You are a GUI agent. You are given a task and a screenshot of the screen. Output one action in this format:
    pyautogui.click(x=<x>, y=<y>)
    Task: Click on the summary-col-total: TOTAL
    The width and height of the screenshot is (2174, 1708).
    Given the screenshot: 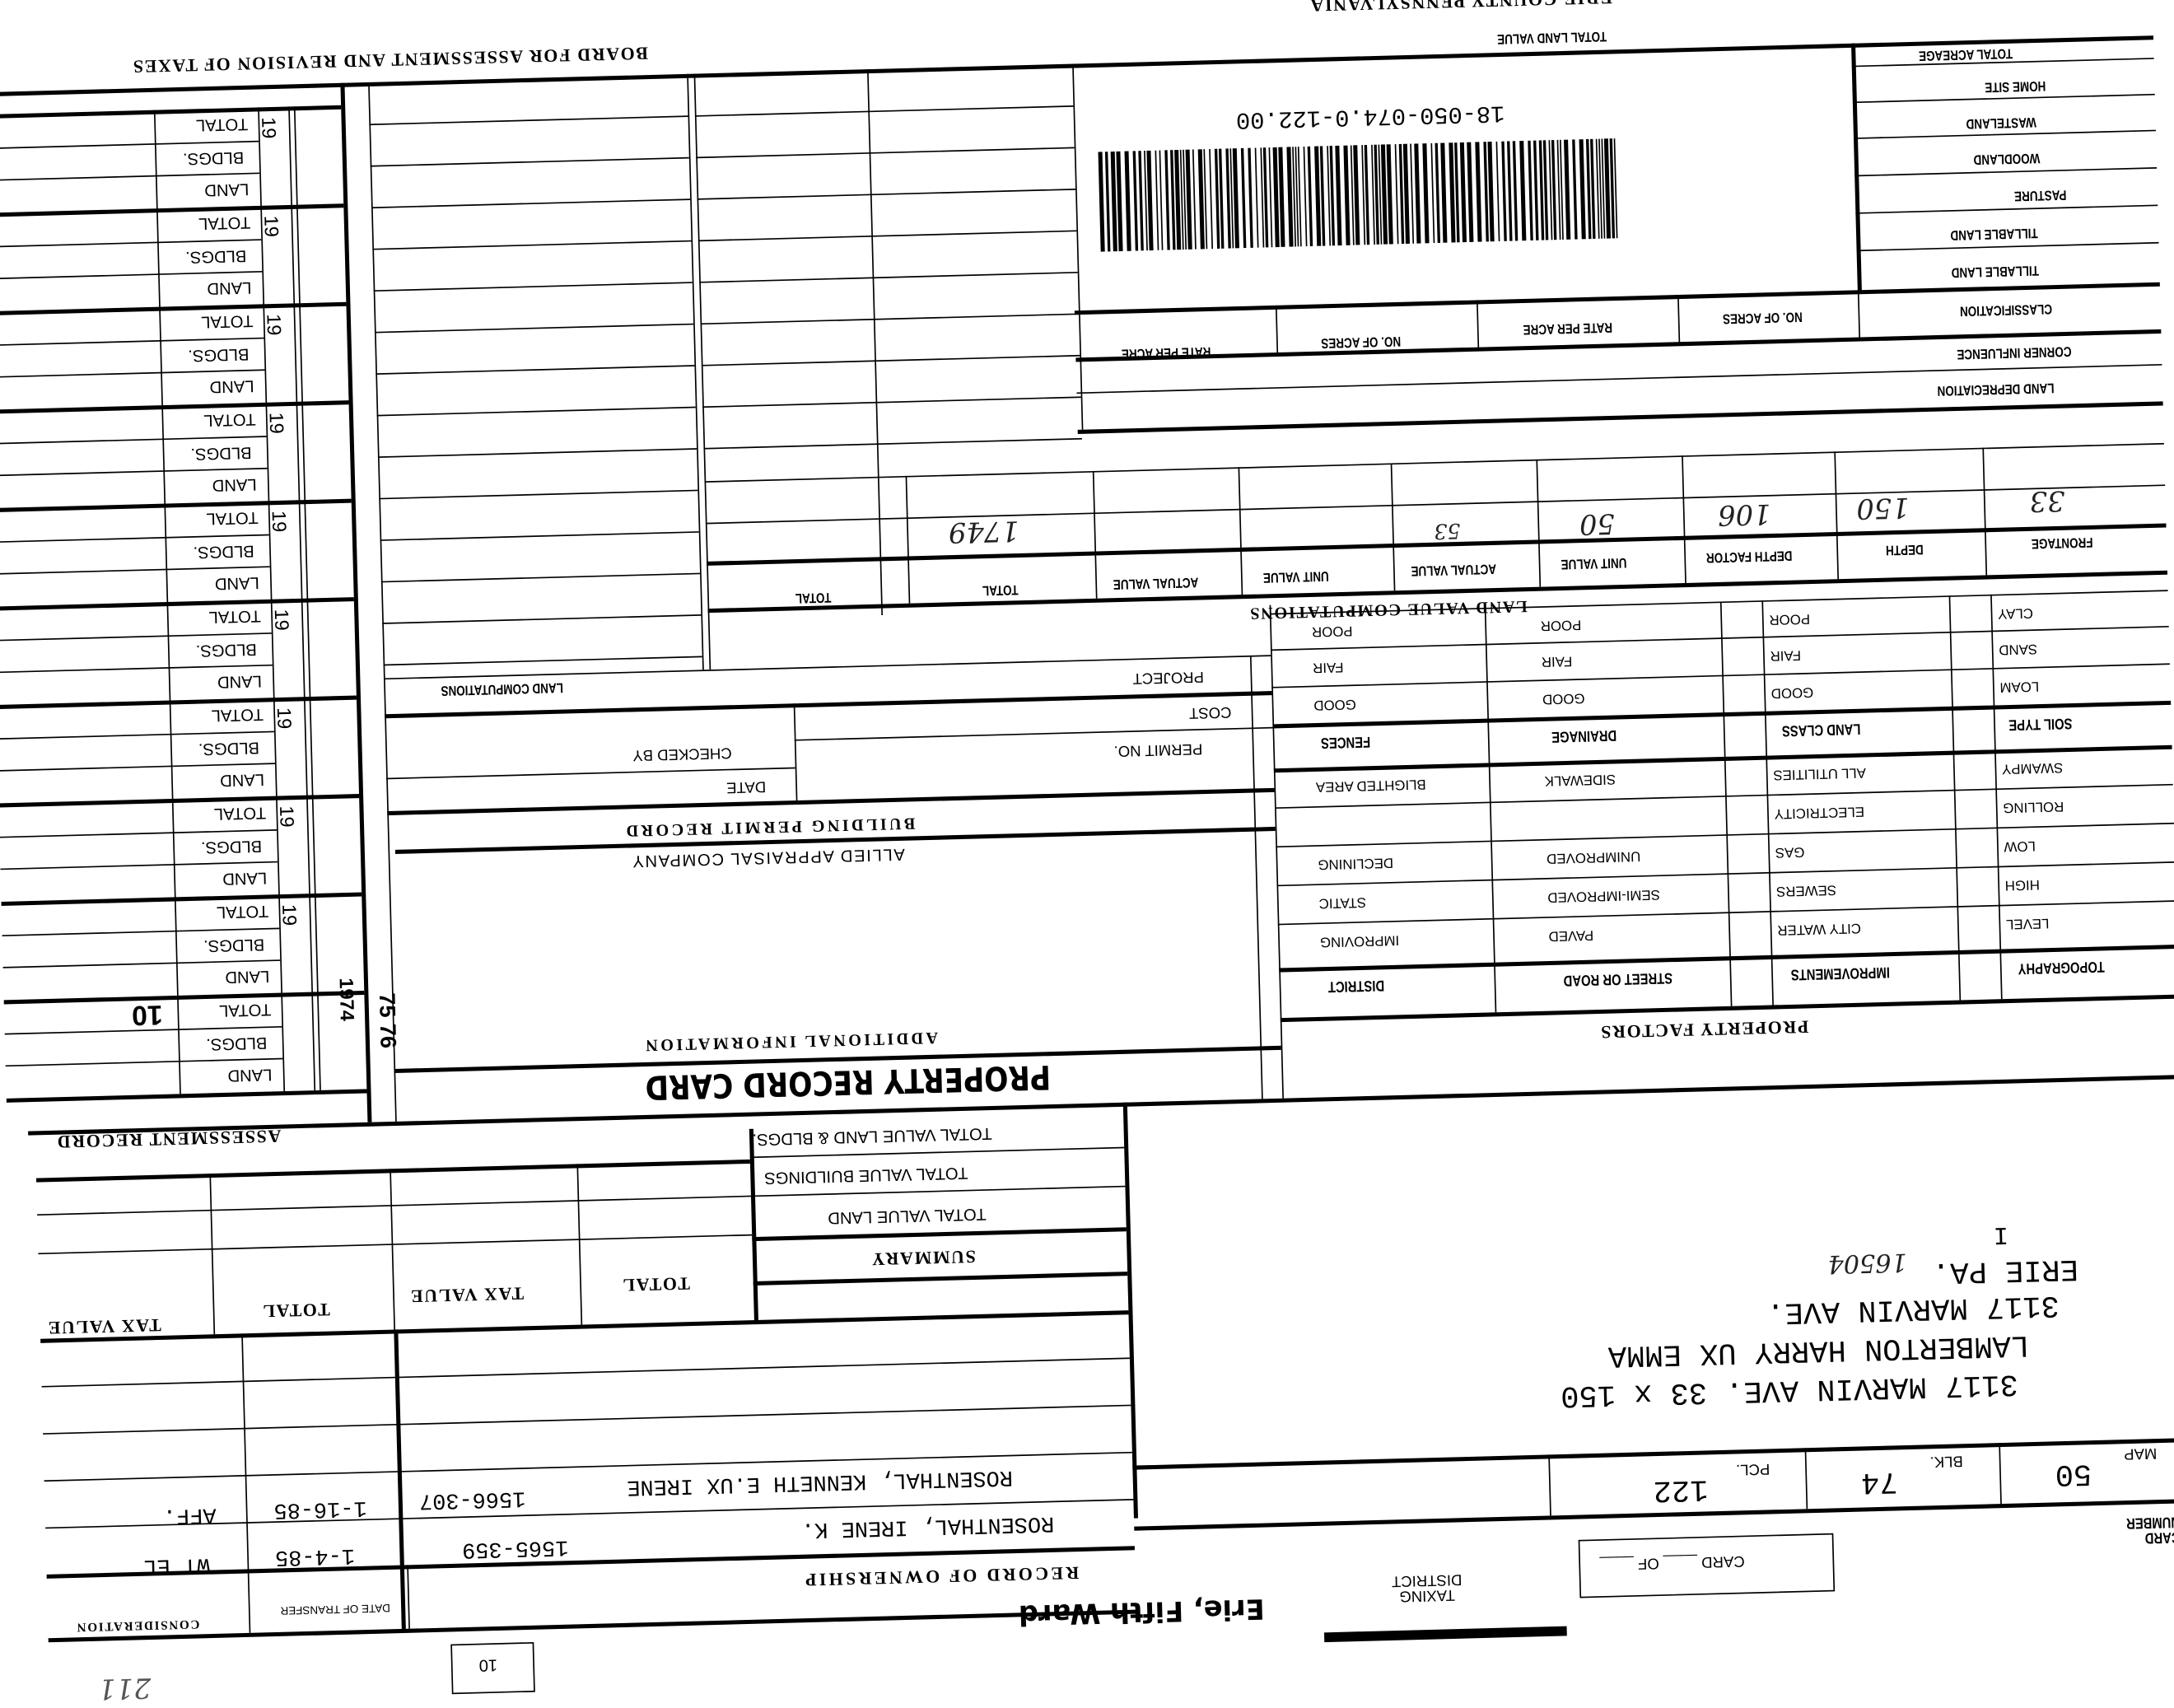 What is the action you would take?
    pyautogui.click(x=656, y=1284)
    